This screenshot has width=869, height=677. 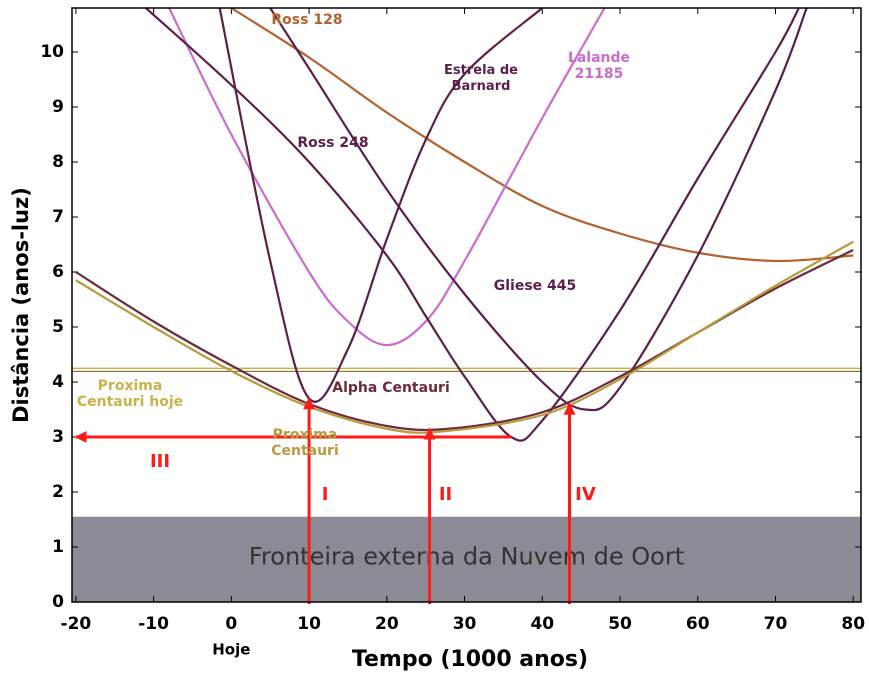 I want to click on x-tick-label: 60, so click(x=698, y=624).